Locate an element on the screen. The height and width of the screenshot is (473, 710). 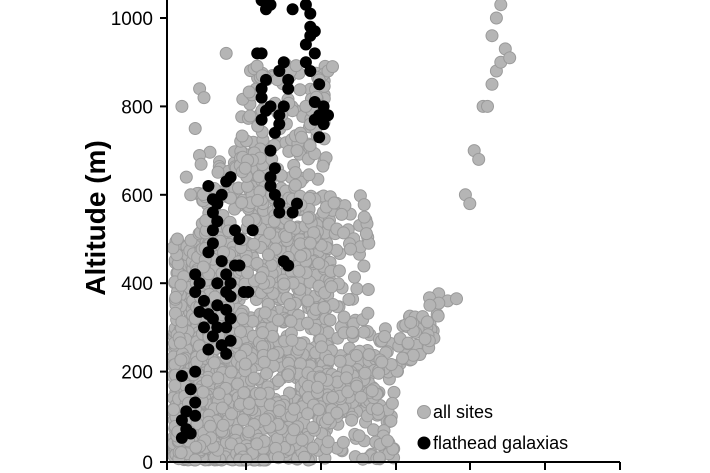
legend-label-all-sites: all sites is located at coordinates (463, 412).